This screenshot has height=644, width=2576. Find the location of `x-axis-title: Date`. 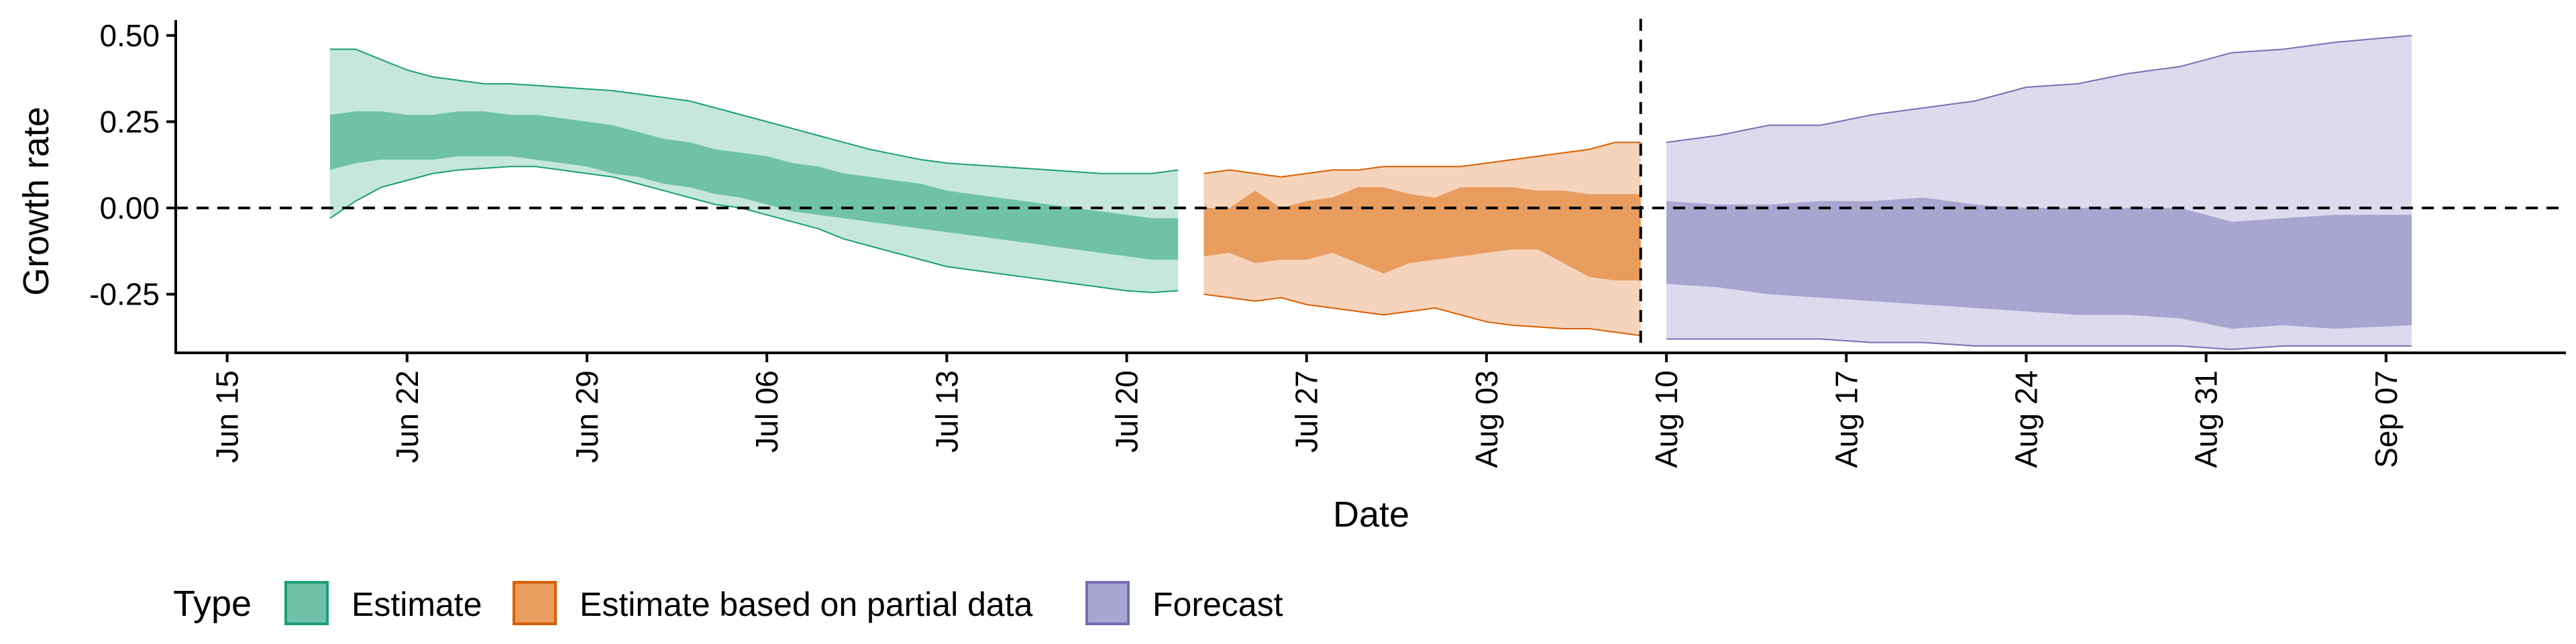

x-axis-title: Date is located at coordinates (1371, 514).